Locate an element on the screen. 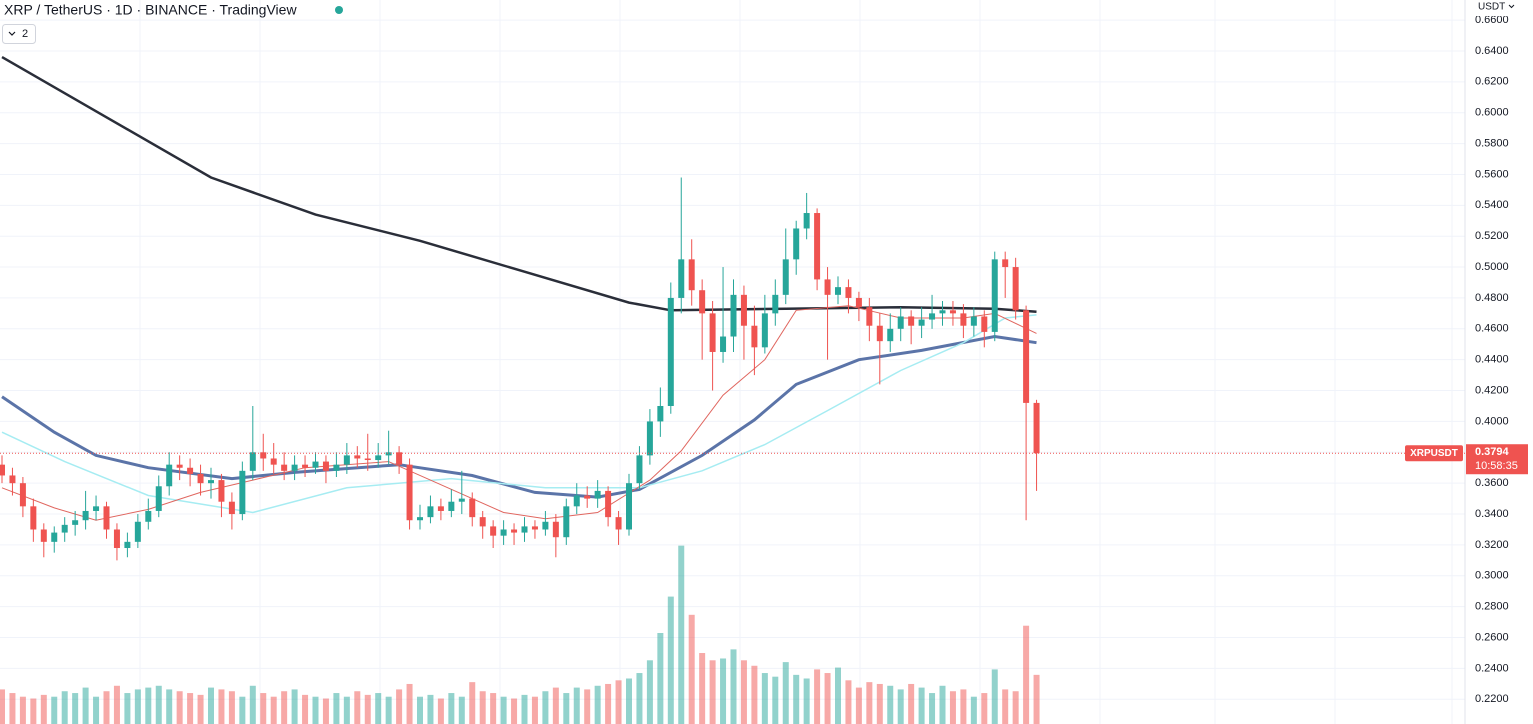  currency-bg is located at coordinates (1499, 8).